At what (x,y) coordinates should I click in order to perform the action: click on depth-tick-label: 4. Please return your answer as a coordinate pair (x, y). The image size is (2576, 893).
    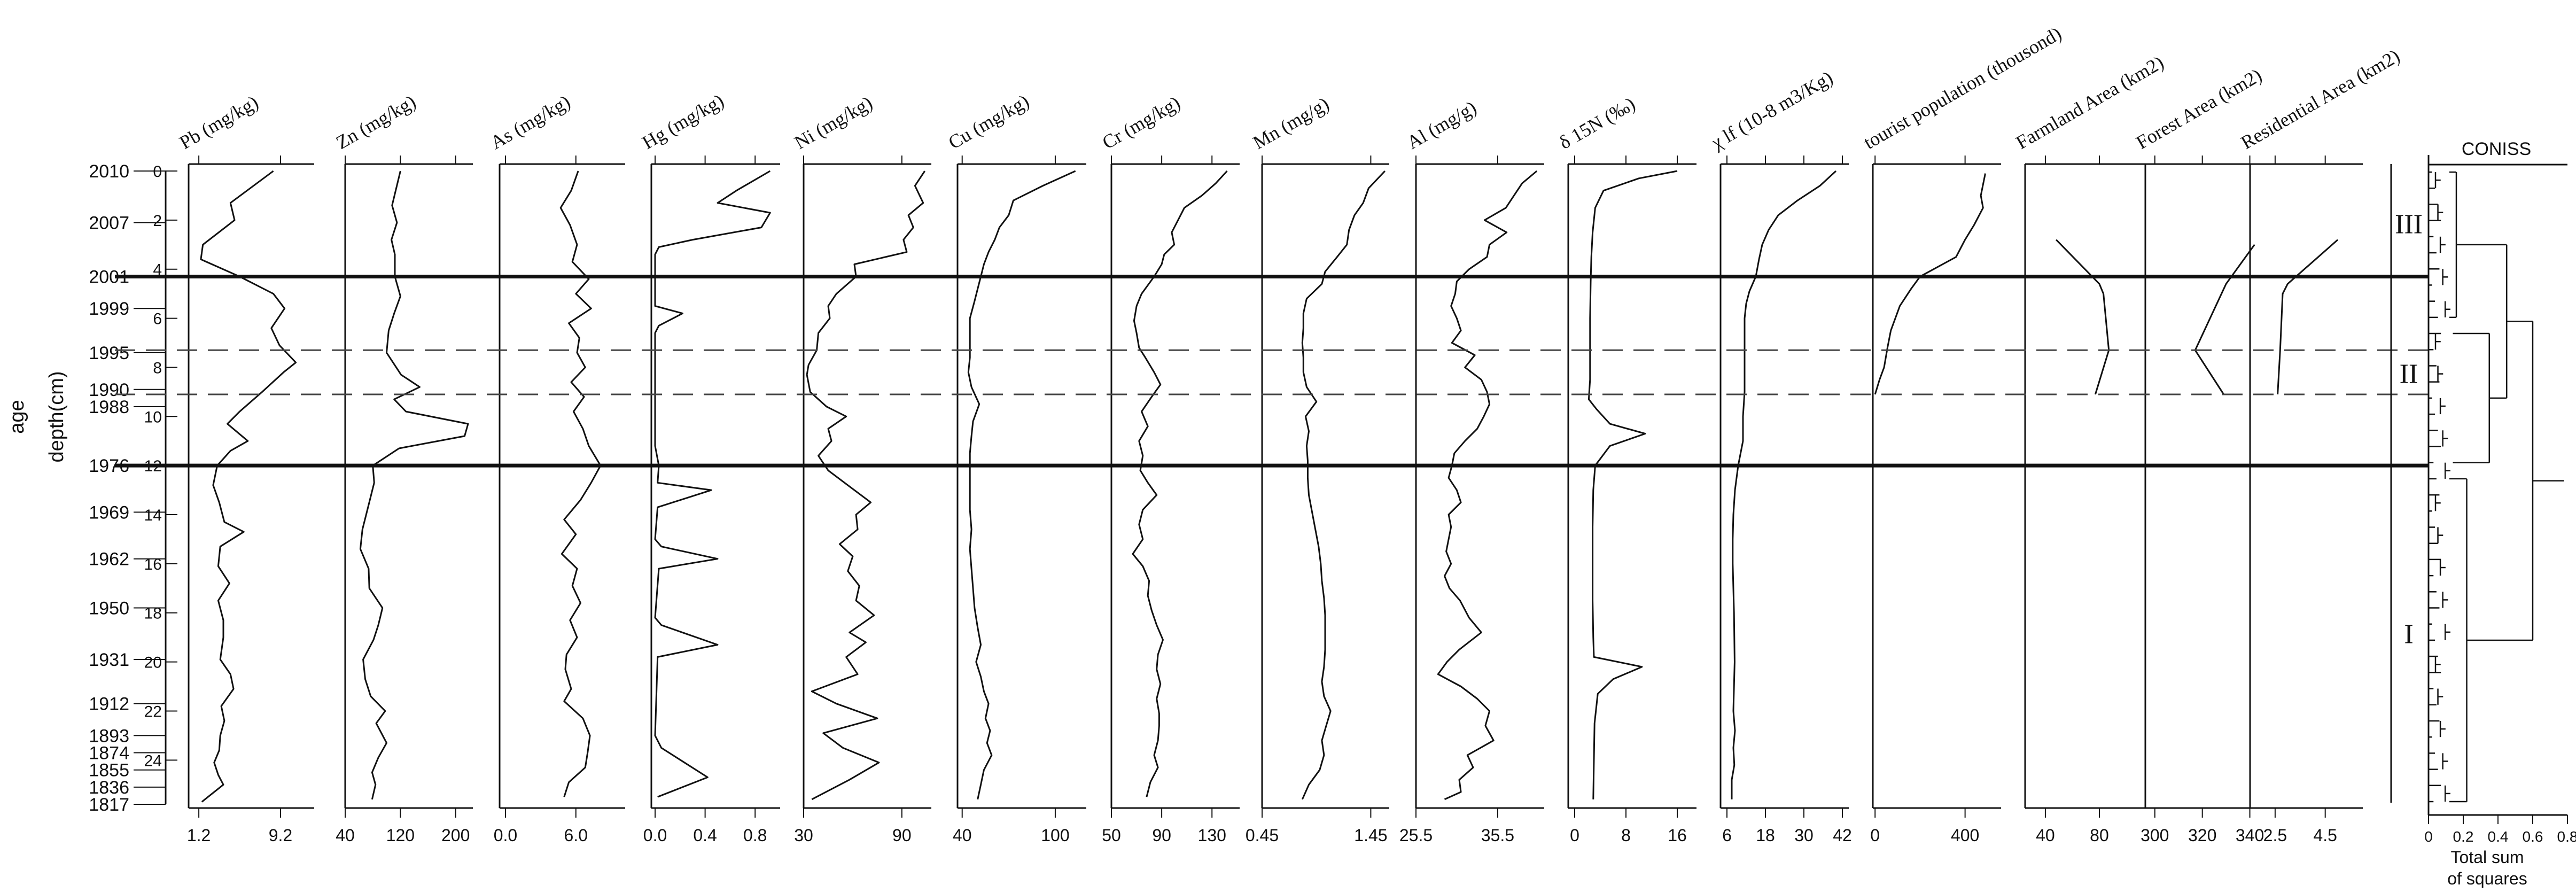
    Looking at the image, I should click on (157, 270).